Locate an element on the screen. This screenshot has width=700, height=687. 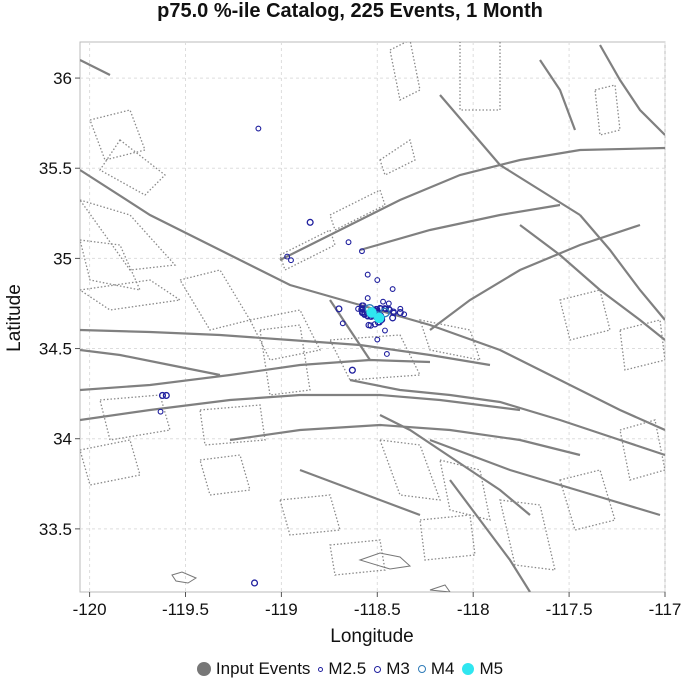
legend-item: M3 is located at coordinates (392, 669).